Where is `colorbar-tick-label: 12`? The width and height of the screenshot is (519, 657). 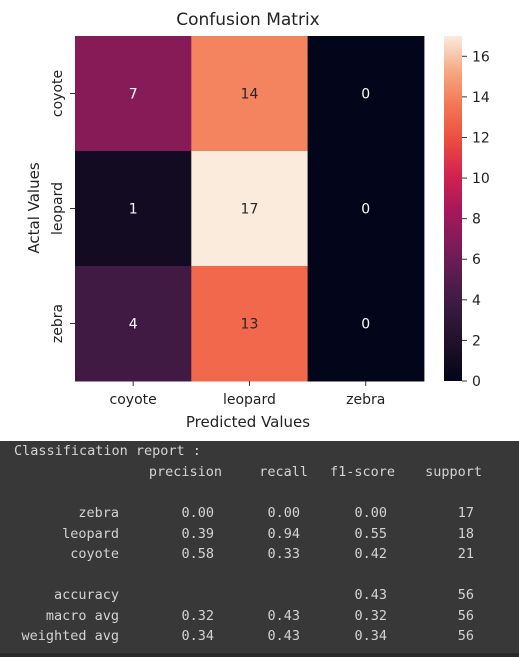
colorbar-tick-label: 12 is located at coordinates (481, 138).